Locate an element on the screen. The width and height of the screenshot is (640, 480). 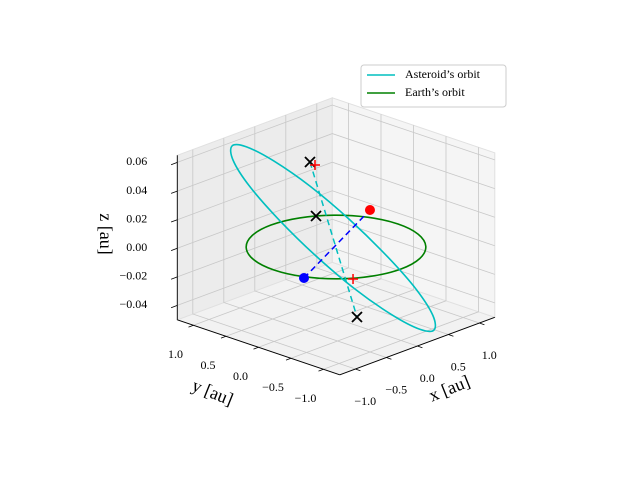
y-tick-label: −1.0 is located at coordinates (306, 398).